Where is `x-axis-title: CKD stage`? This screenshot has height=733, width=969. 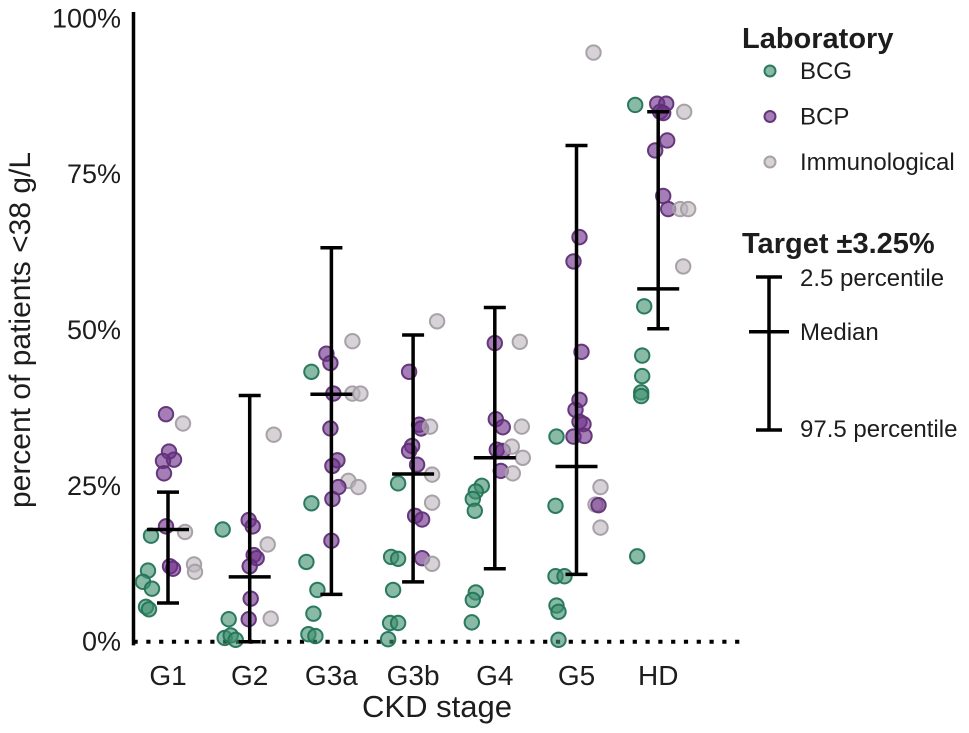 x-axis-title: CKD stage is located at coordinates (437, 706).